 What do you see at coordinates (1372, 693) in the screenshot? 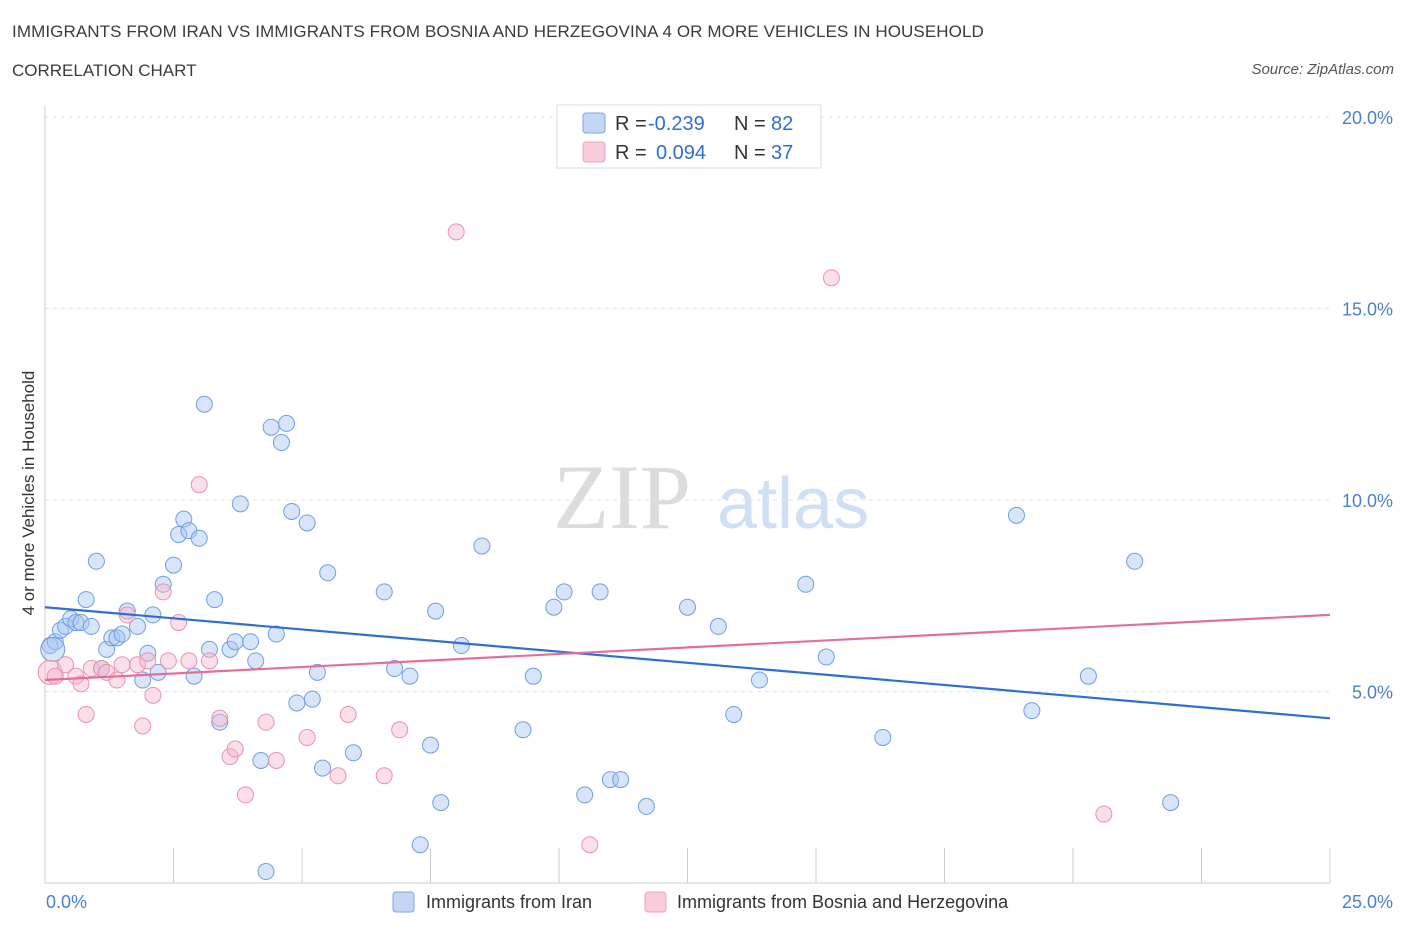
I see `y-tick-label: 5.0%` at bounding box center [1372, 693].